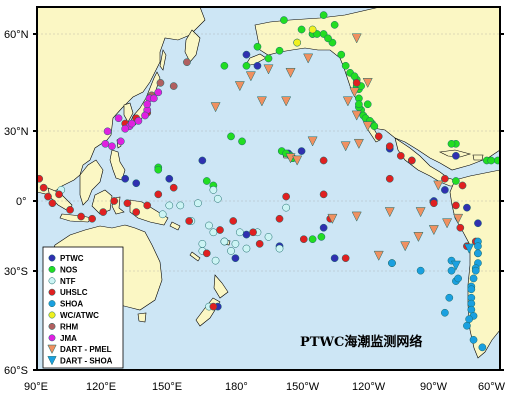  I want to click on legend-label-uhslc: UHSLC, so click(74, 292).